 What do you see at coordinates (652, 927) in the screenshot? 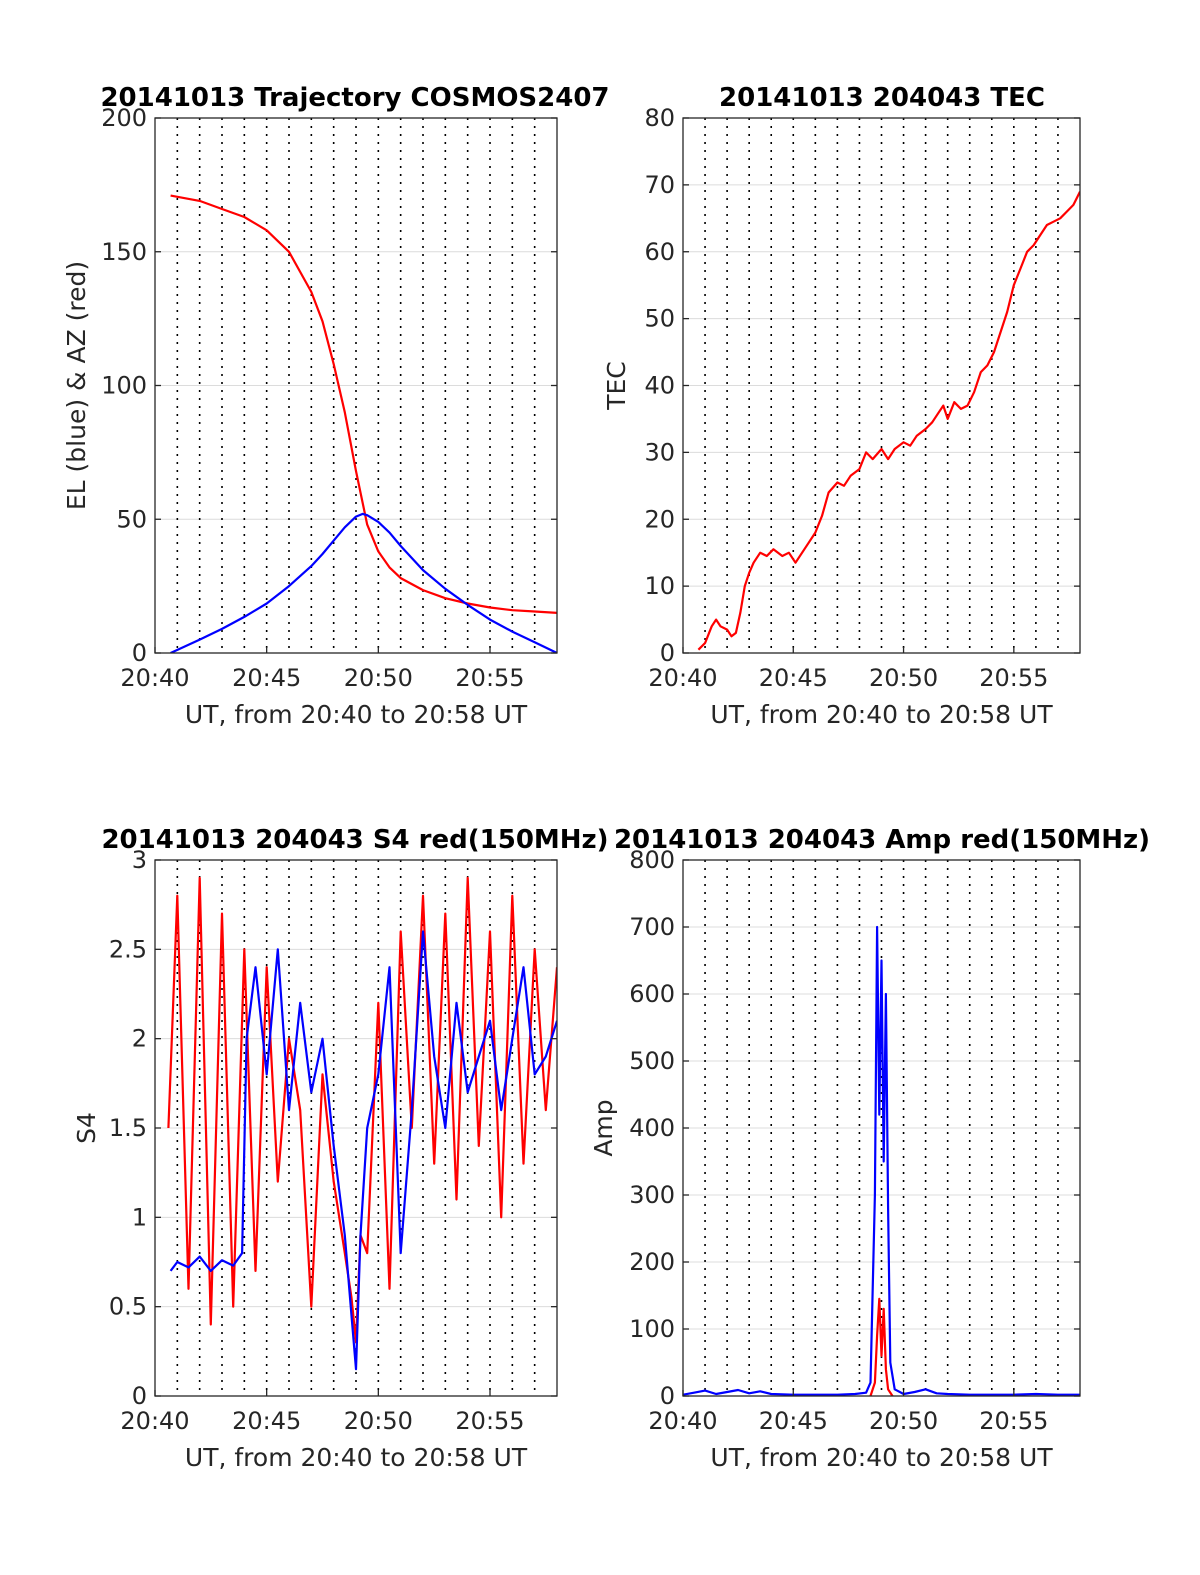
I see `y-tick-label: 700` at bounding box center [652, 927].